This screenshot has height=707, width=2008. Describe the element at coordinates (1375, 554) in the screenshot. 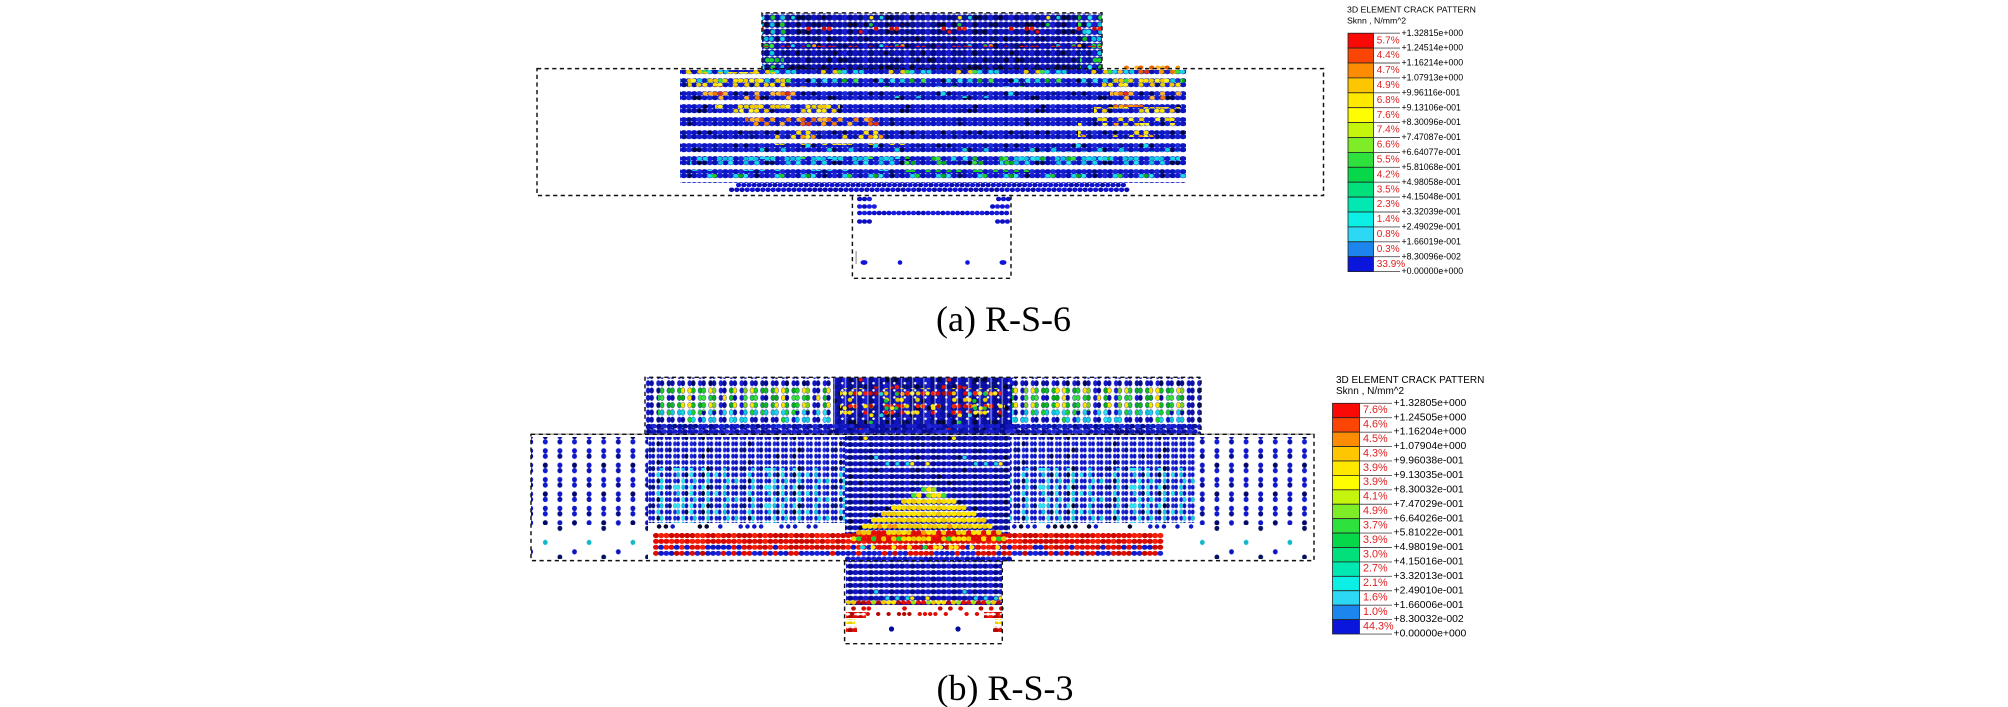

I see `svg-text: 3.0%` at that location.